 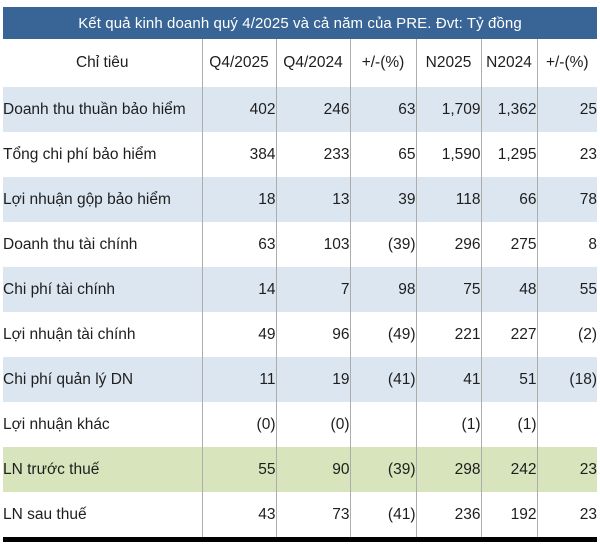 What do you see at coordinates (312, 244) in the screenshot?
I see `cell-value: 103` at bounding box center [312, 244].